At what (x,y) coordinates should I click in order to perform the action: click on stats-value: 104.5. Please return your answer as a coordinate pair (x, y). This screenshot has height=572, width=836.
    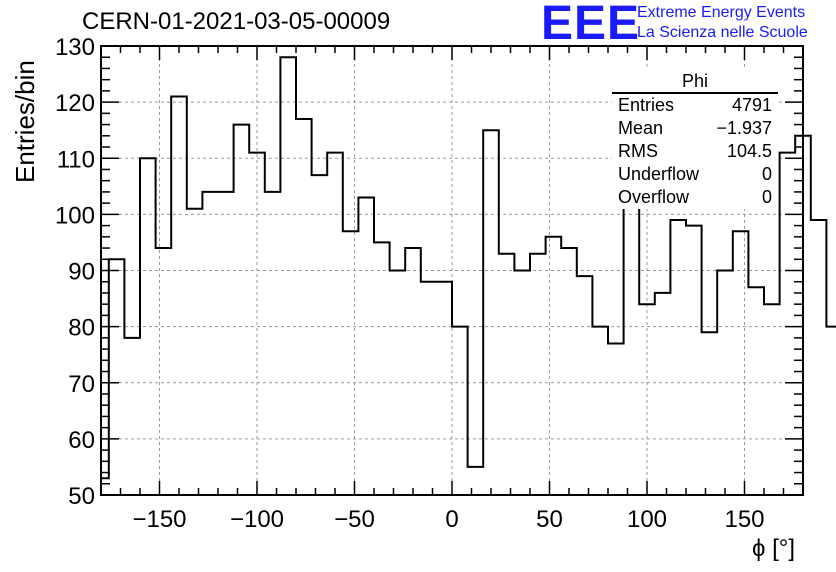
    Looking at the image, I should click on (749, 151).